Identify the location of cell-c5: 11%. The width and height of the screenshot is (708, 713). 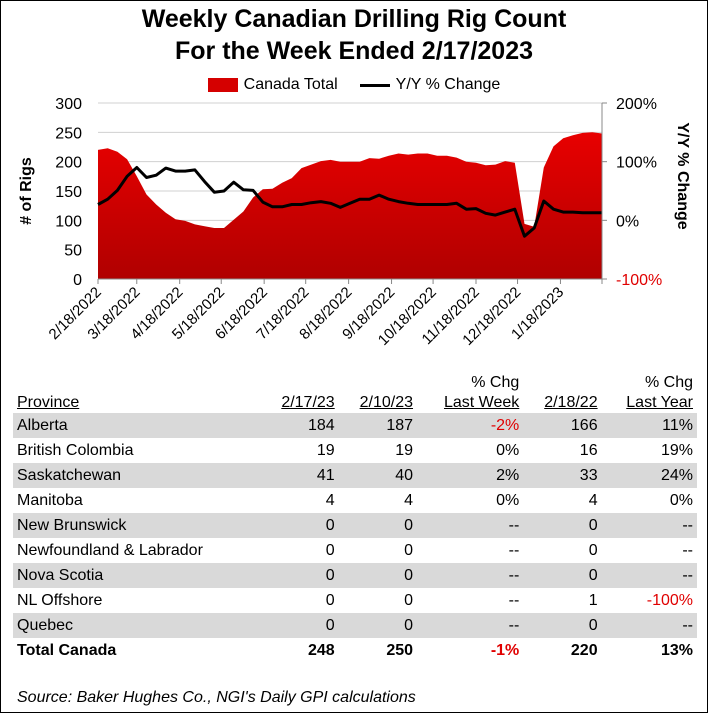
(649, 425).